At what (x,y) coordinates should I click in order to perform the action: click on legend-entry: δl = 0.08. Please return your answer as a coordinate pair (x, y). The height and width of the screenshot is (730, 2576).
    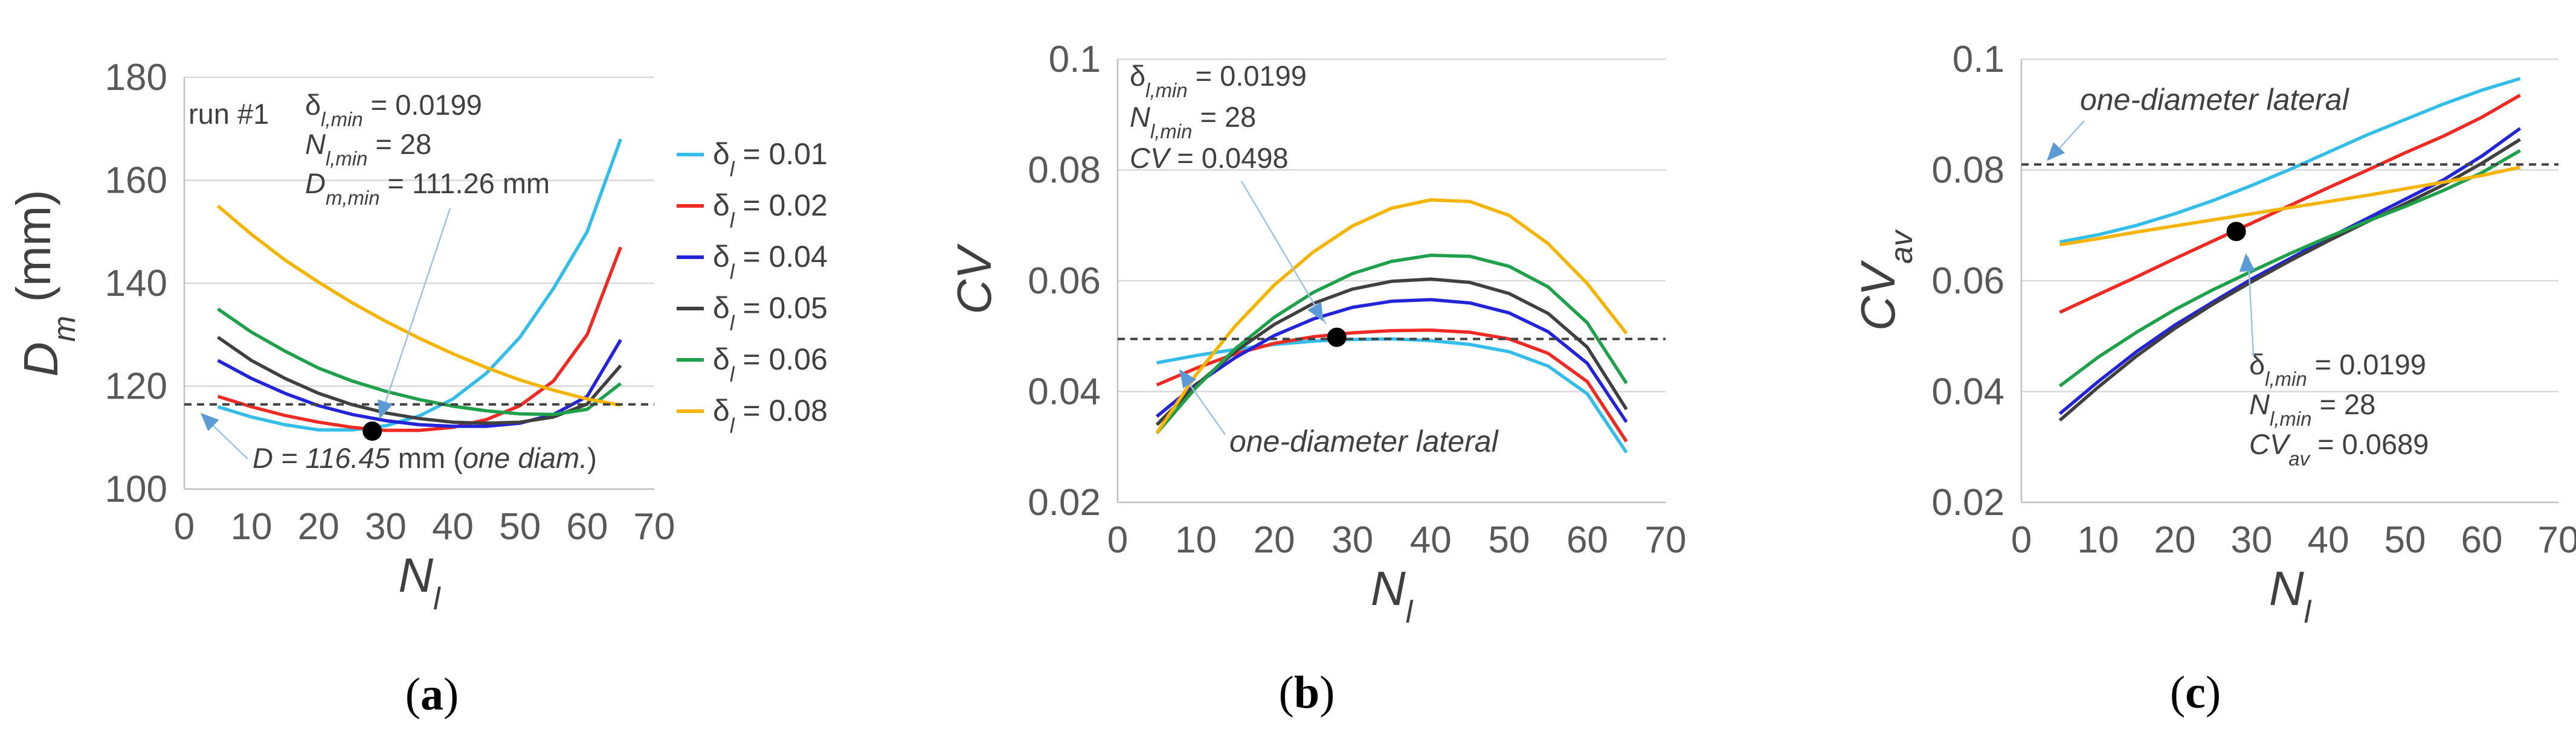
    Looking at the image, I should click on (770, 416).